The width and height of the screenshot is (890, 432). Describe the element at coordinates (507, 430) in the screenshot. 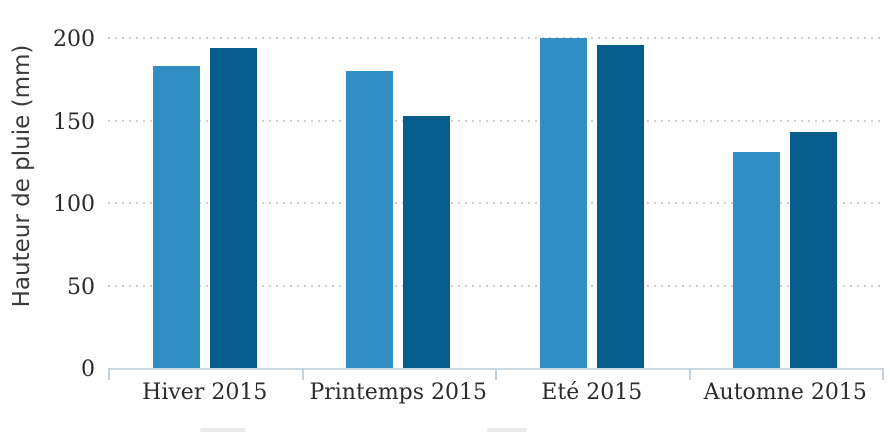

I see `legend-remnant-right` at that location.